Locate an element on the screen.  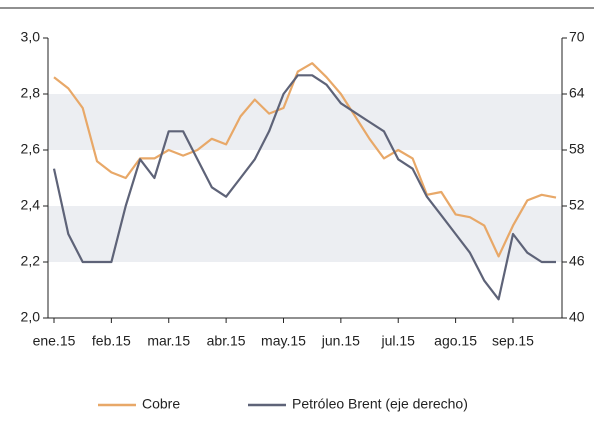
x-tick-label: feb.15 is located at coordinates (111, 341).